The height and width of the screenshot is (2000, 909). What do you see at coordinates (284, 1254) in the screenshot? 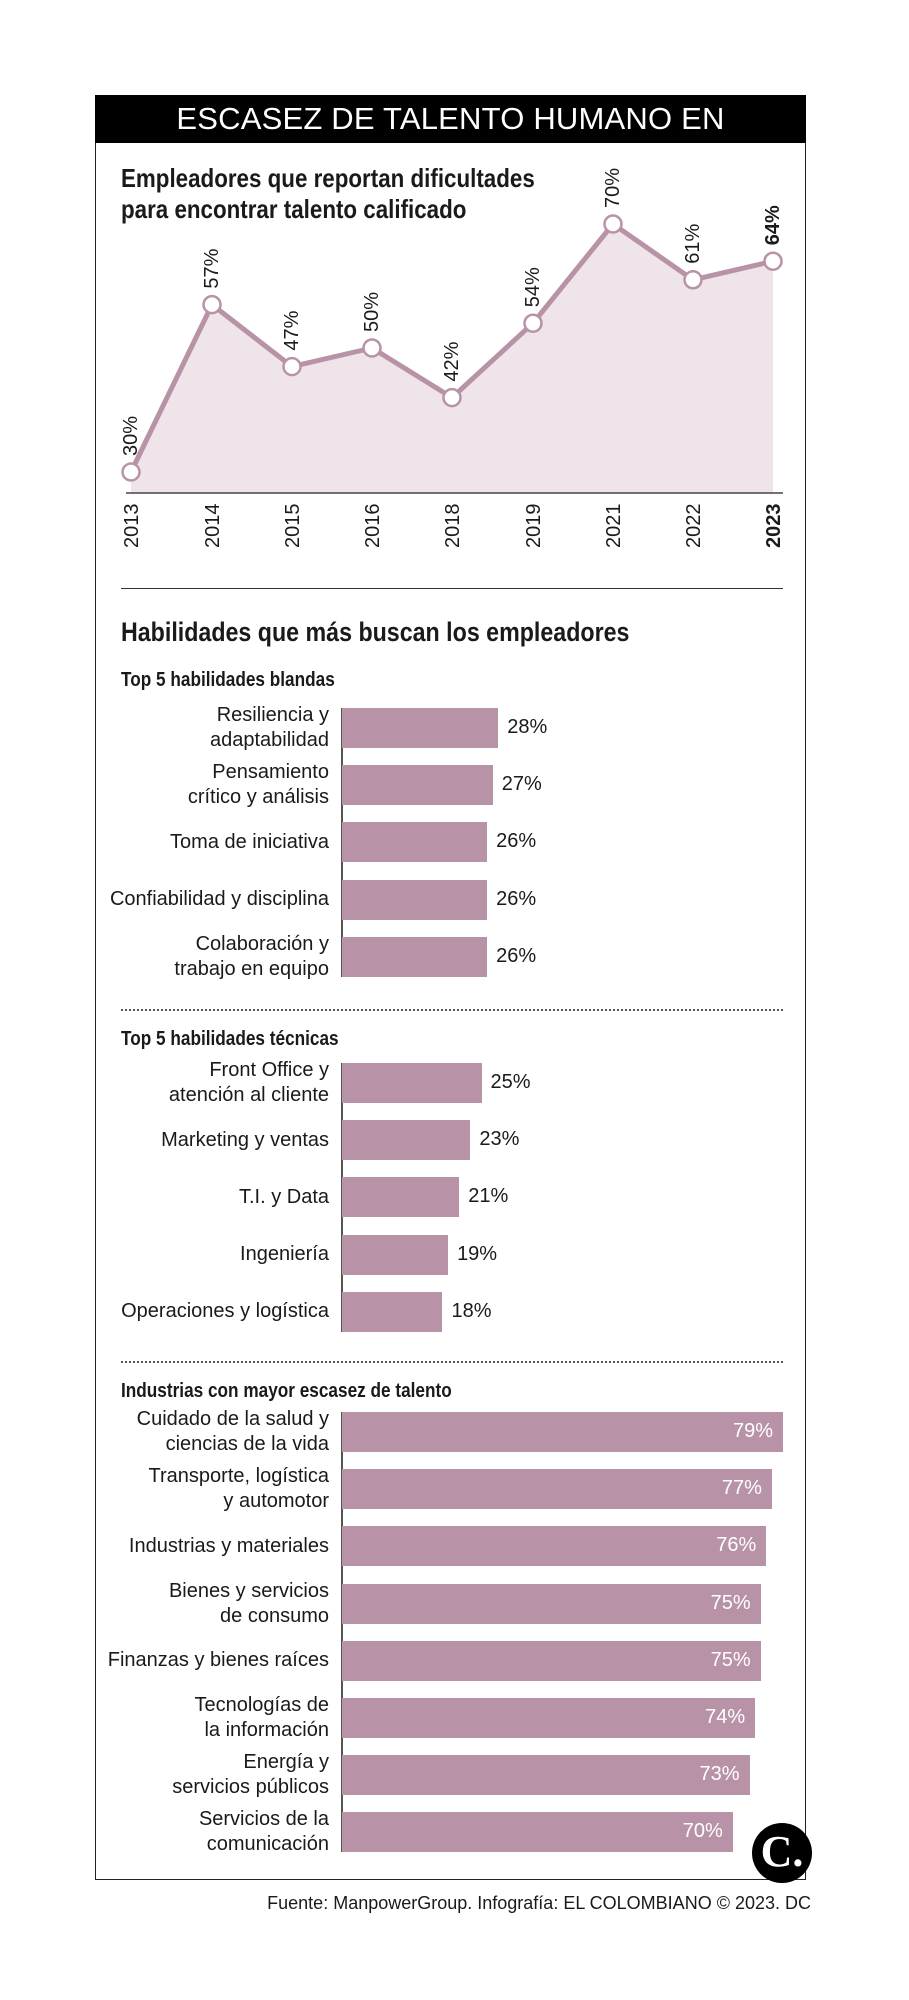
I see `tech-skill-label: Ingeniería` at bounding box center [284, 1254].